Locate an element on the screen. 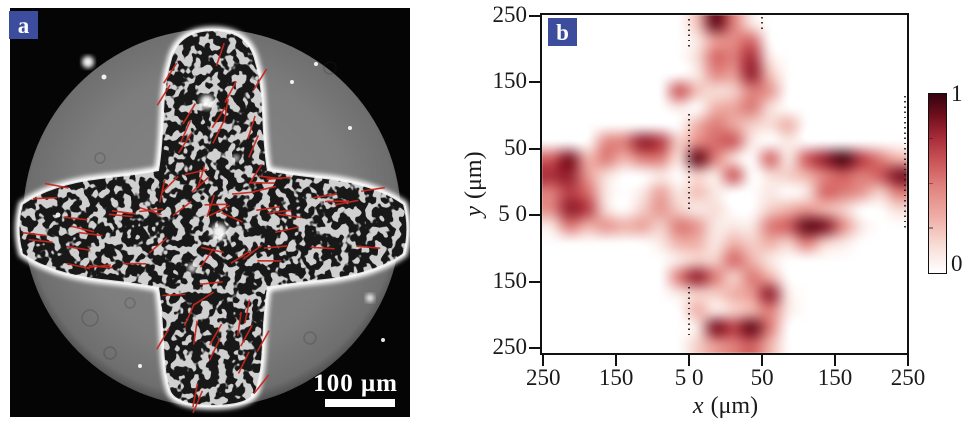 This screenshot has width=969, height=430. panel-b-letter: b is located at coordinates (562, 32).